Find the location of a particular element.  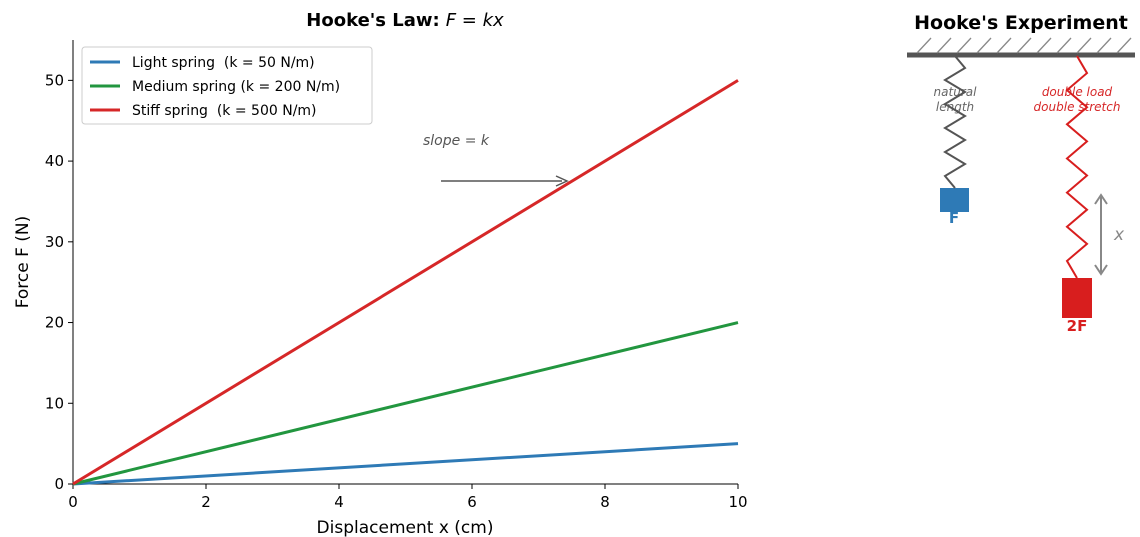

legend-label: Light spring (k = 50 N/m) is located at coordinates (223, 63).